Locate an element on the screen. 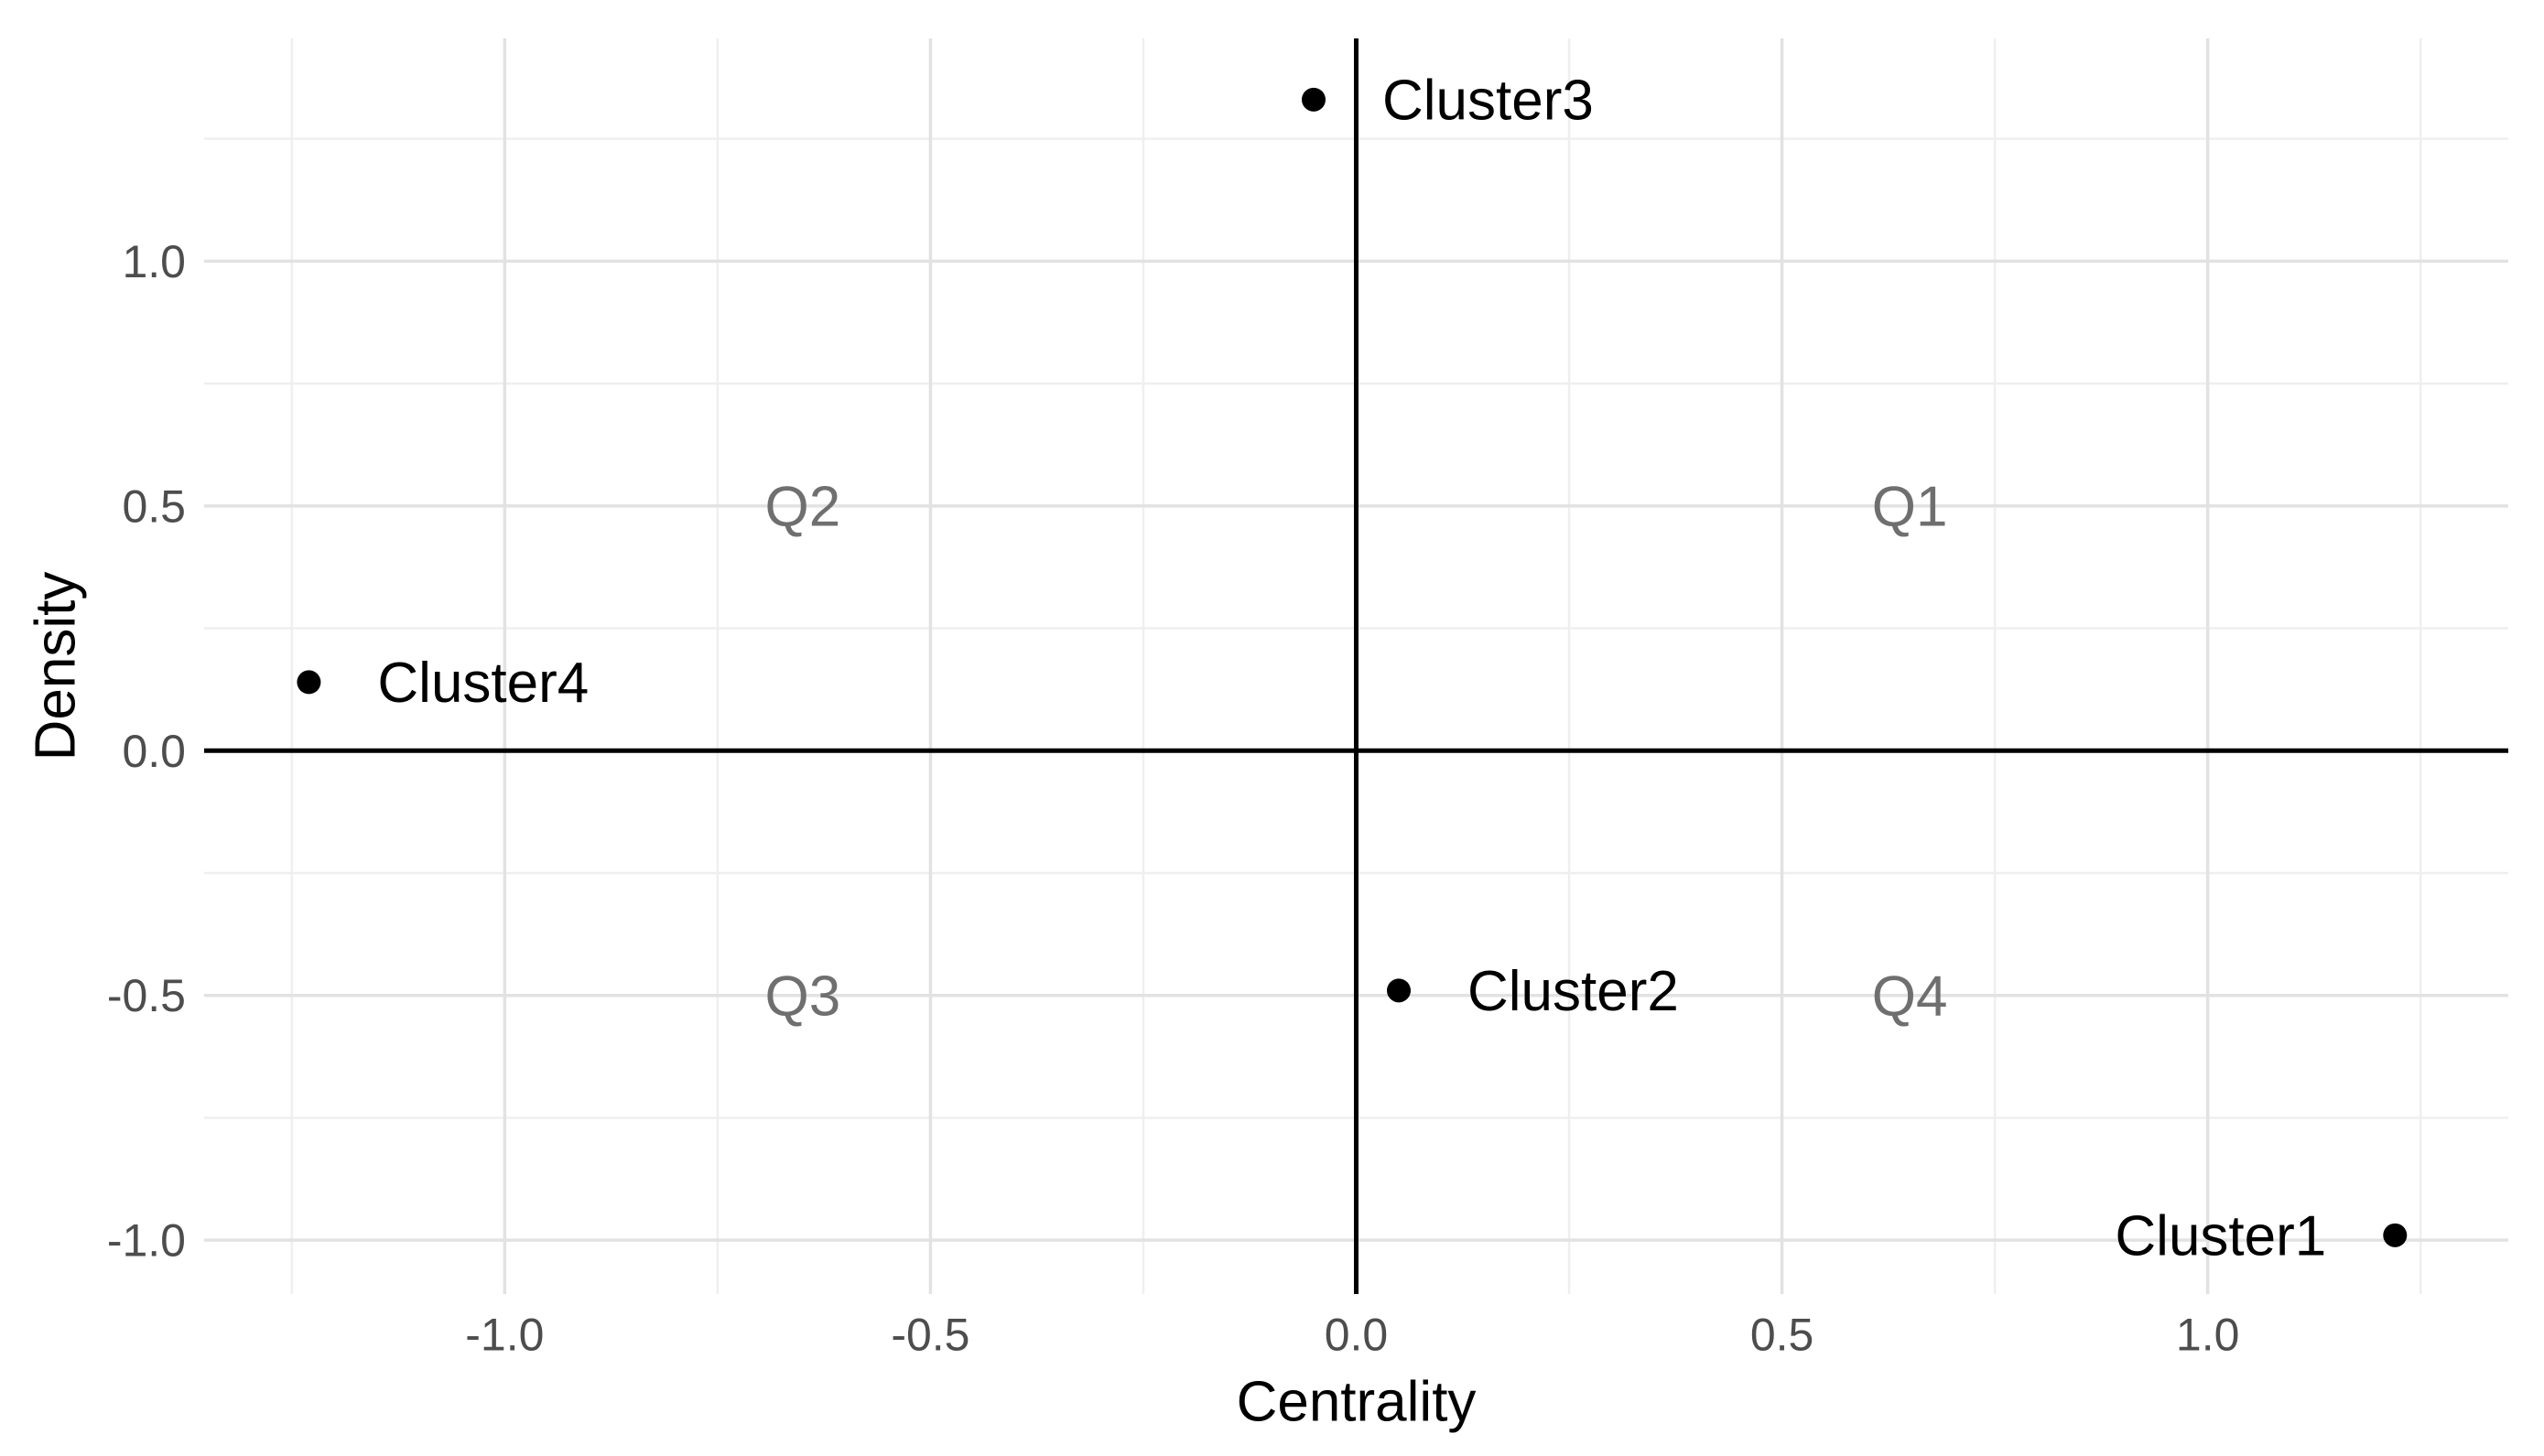 The image size is (2544, 1456). quadrant-label: Q1 is located at coordinates (1910, 507).